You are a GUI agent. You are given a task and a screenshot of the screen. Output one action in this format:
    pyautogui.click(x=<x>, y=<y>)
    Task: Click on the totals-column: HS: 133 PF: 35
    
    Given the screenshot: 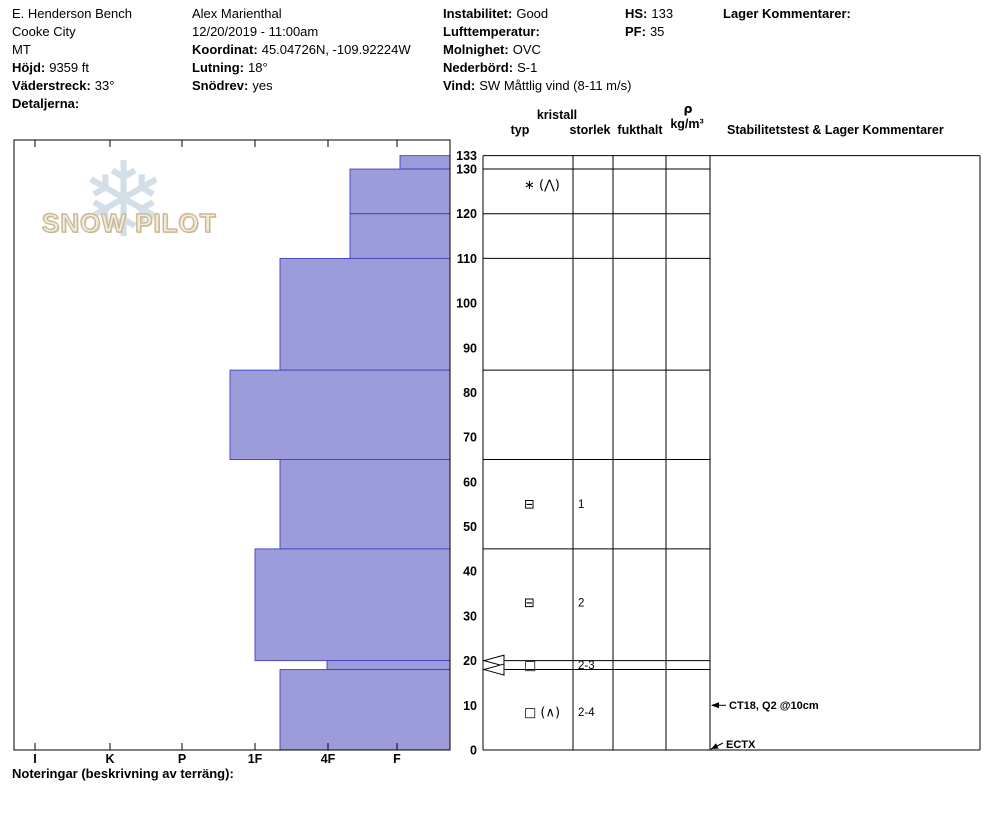 What is the action you would take?
    pyautogui.click(x=649, y=23)
    